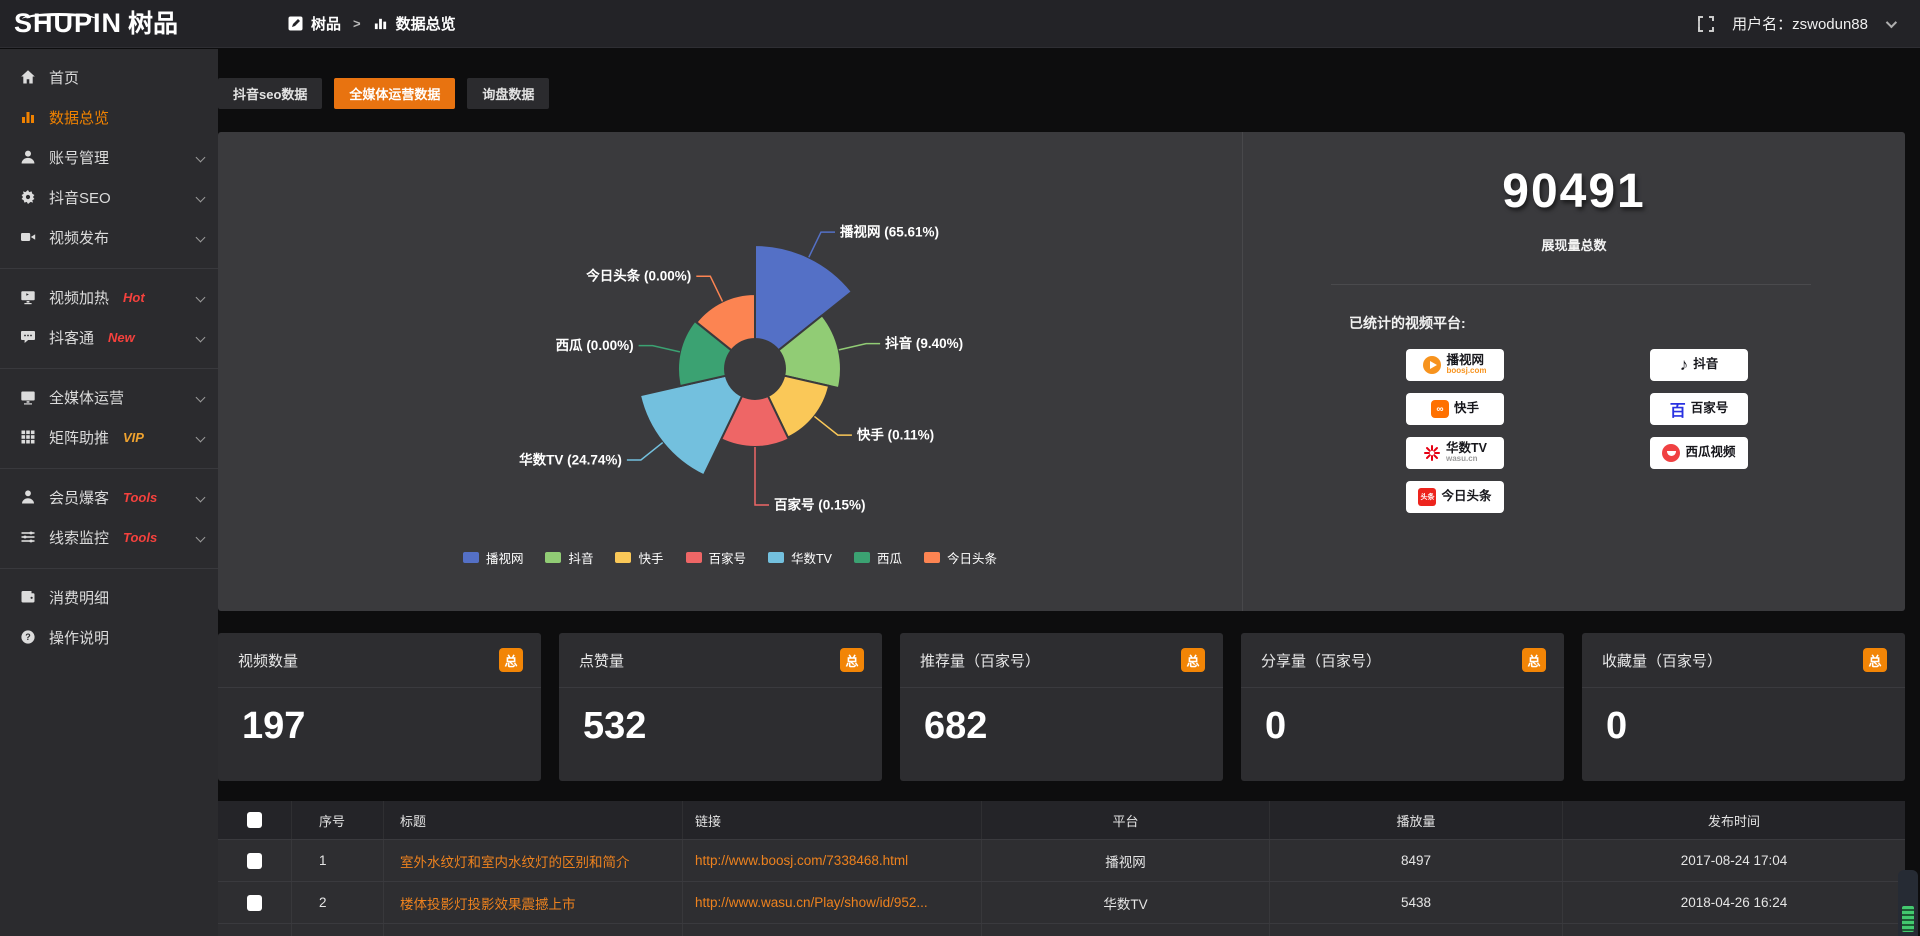 This screenshot has width=1920, height=936. Describe the element at coordinates (109, 397) in the screenshot. I see `sidebar-item-media-ops: 全媒体运营` at that location.